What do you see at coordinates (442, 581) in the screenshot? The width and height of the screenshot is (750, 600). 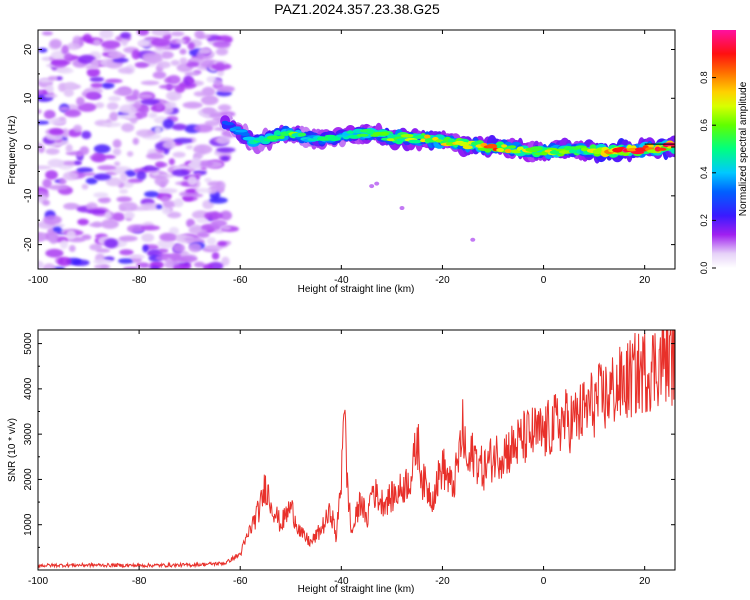 I see `x-tick-label: -20` at bounding box center [442, 581].